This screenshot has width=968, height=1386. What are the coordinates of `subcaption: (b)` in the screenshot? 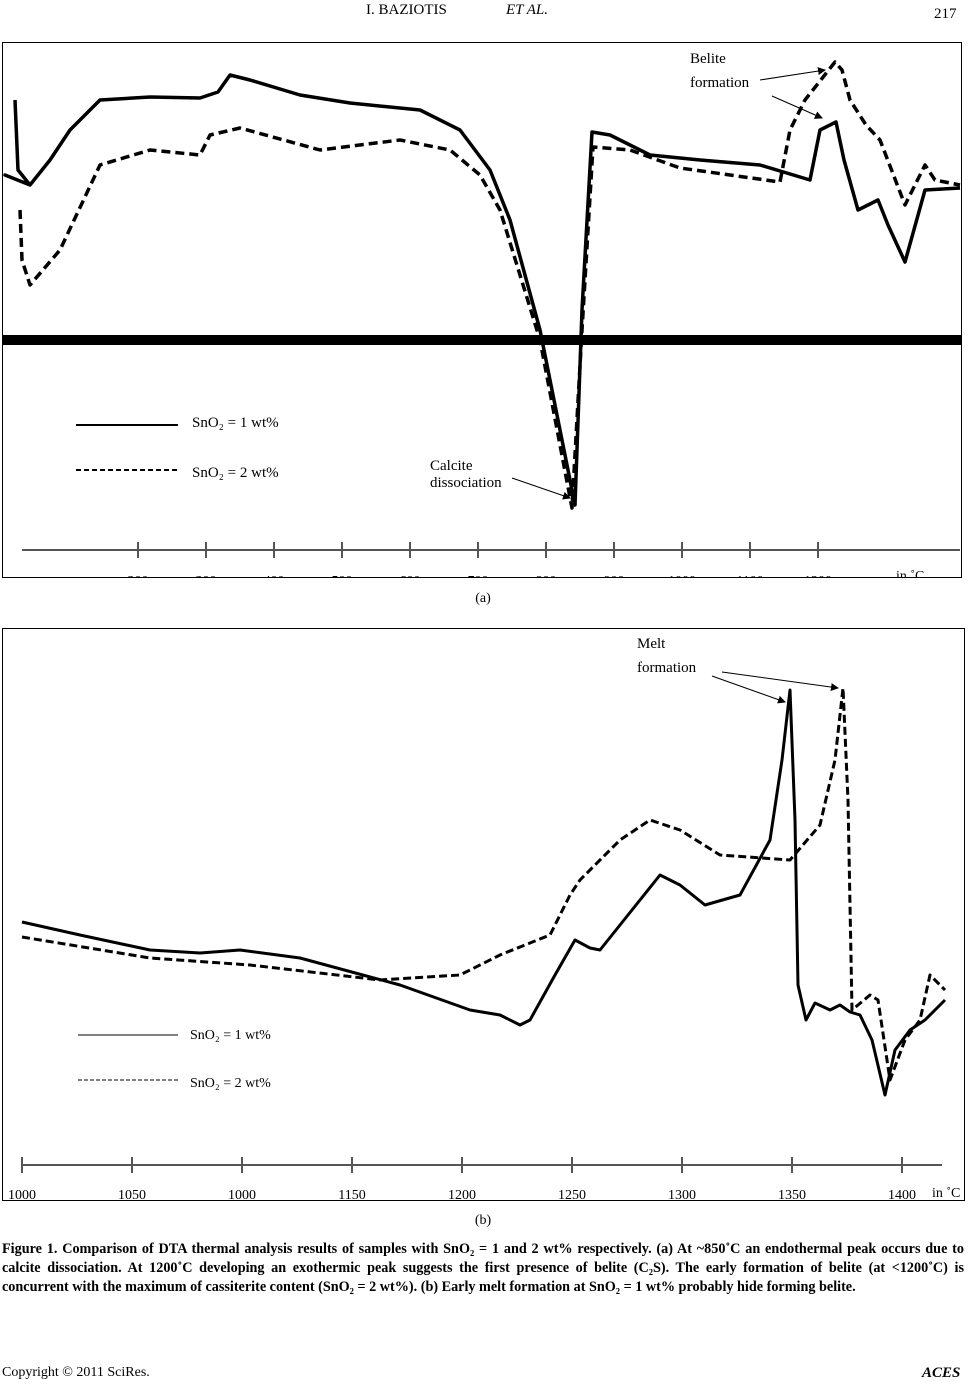 It's located at (483, 1220).